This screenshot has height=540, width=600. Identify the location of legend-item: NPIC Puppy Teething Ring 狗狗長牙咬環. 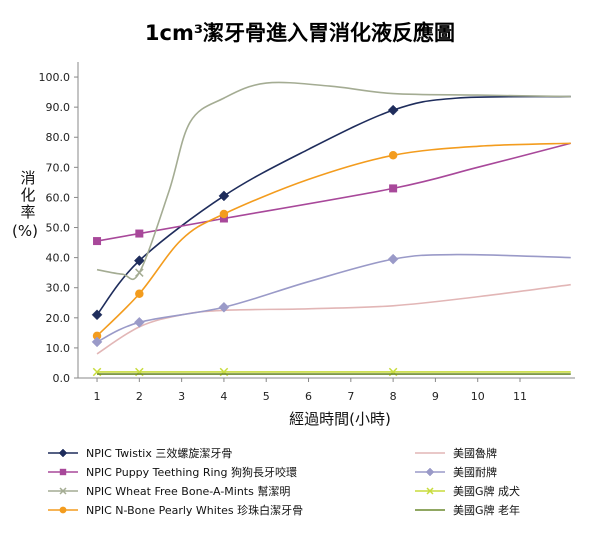
(172, 472).